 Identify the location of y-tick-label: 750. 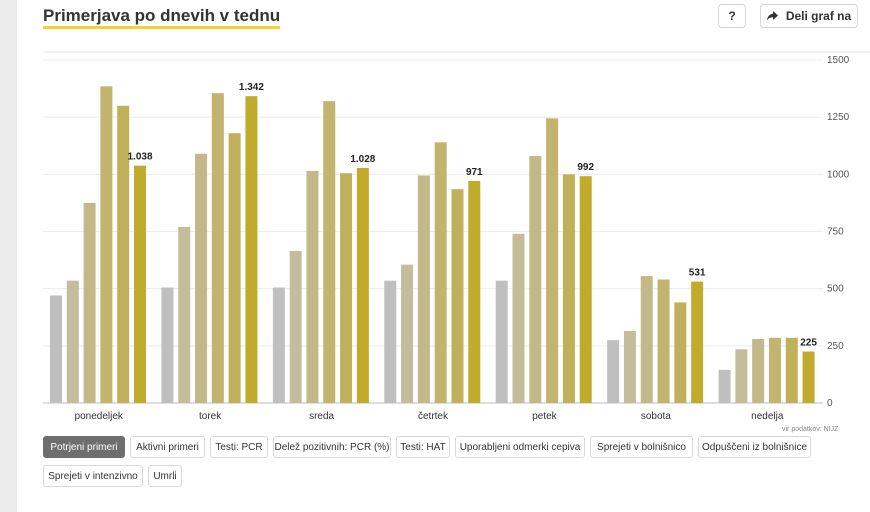
(835, 232).